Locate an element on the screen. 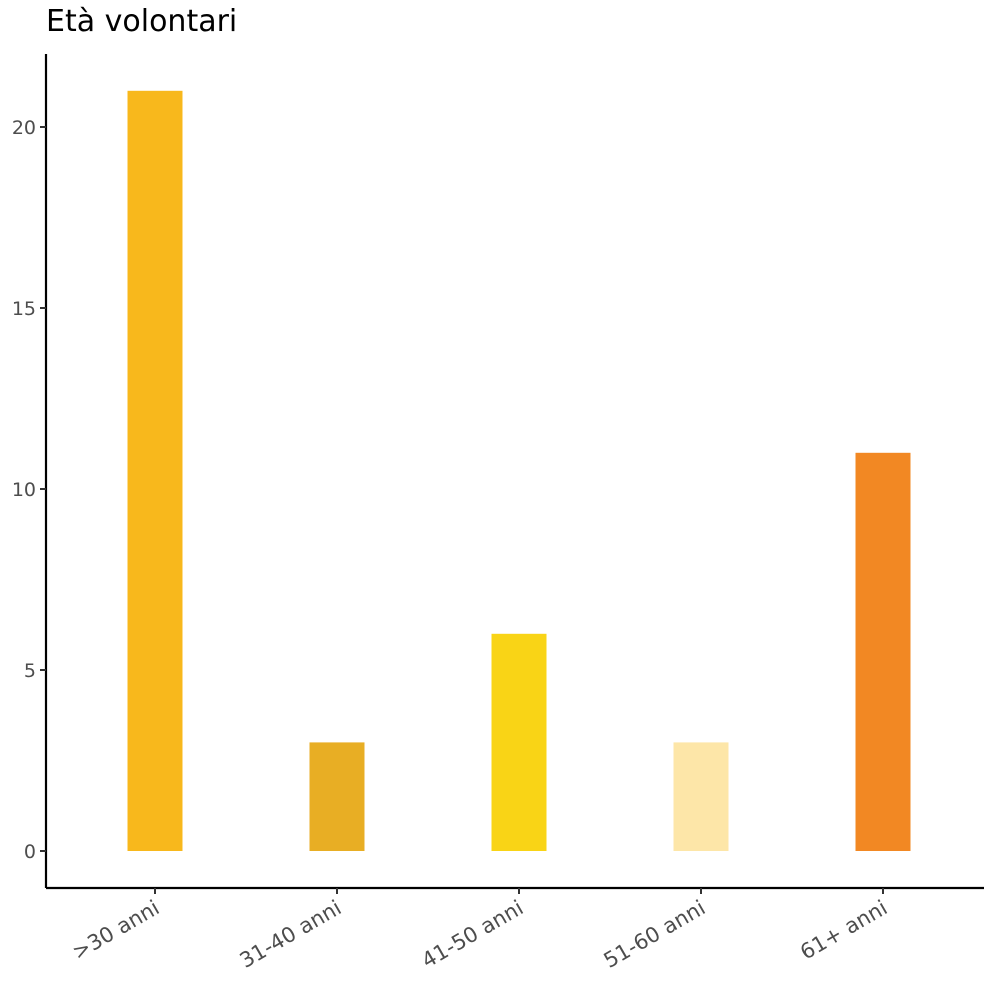 The width and height of the screenshot is (984, 990). x-tick-label: >30 anni is located at coordinates (115, 930).